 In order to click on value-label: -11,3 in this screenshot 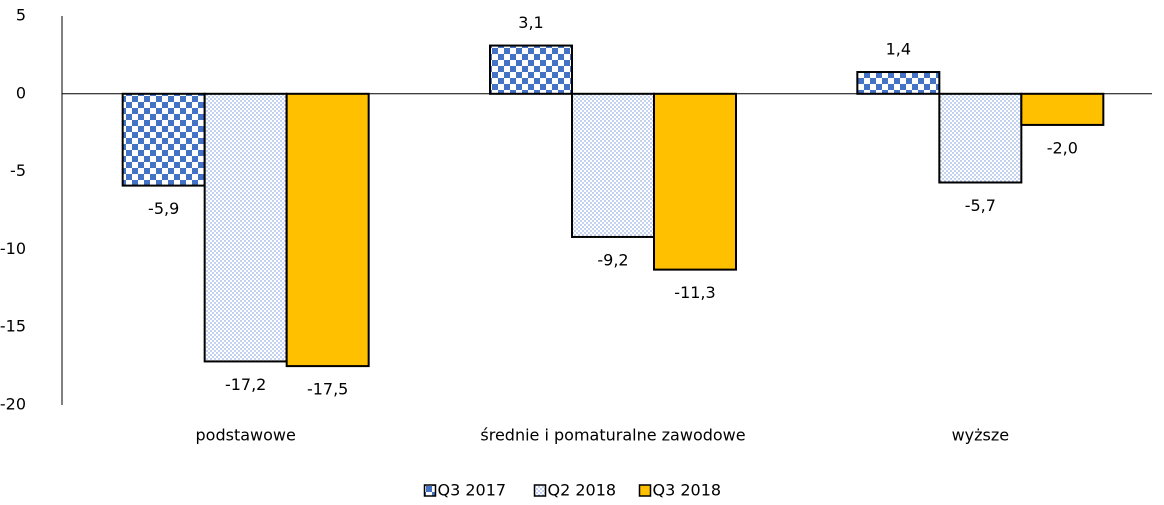, I will do `click(694, 292)`.